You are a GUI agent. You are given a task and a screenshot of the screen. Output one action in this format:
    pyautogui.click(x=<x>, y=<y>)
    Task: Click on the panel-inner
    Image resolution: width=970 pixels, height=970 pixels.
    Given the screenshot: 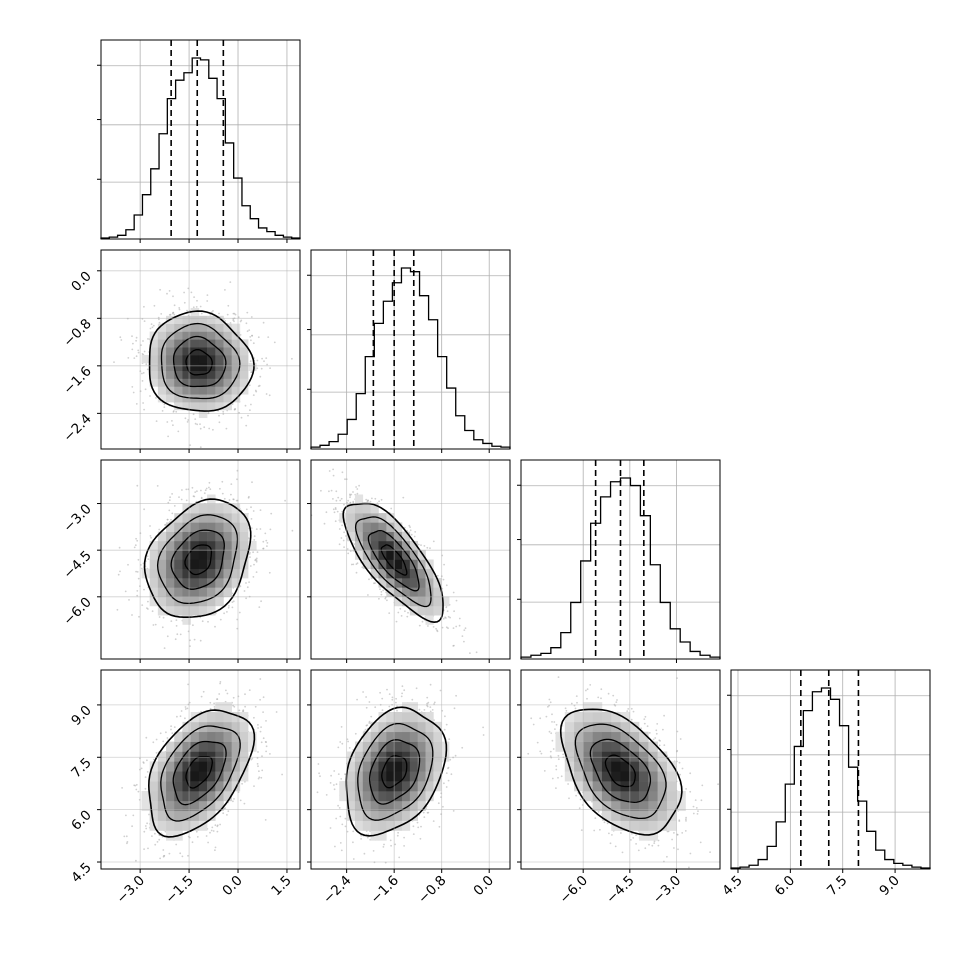 What is the action you would take?
    pyautogui.click(x=203, y=365)
    